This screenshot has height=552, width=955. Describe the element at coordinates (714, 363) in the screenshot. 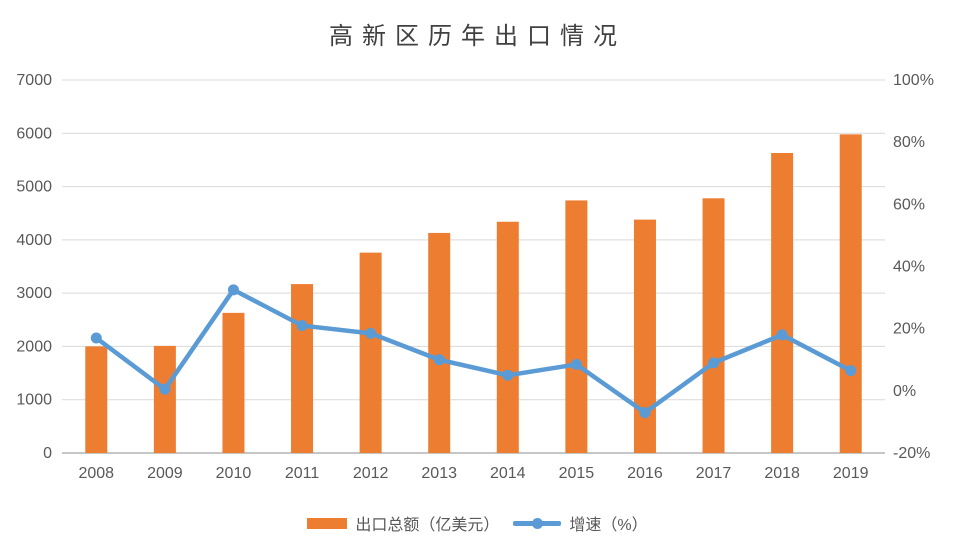

I see `growth-marker-2017` at that location.